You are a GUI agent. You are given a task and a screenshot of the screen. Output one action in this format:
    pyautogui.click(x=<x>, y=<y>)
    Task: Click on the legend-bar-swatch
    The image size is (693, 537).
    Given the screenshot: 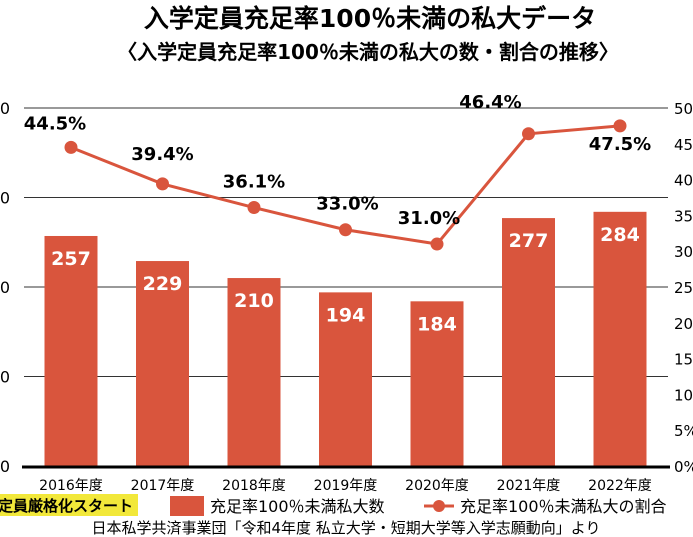 What is the action you would take?
    pyautogui.click(x=187, y=506)
    